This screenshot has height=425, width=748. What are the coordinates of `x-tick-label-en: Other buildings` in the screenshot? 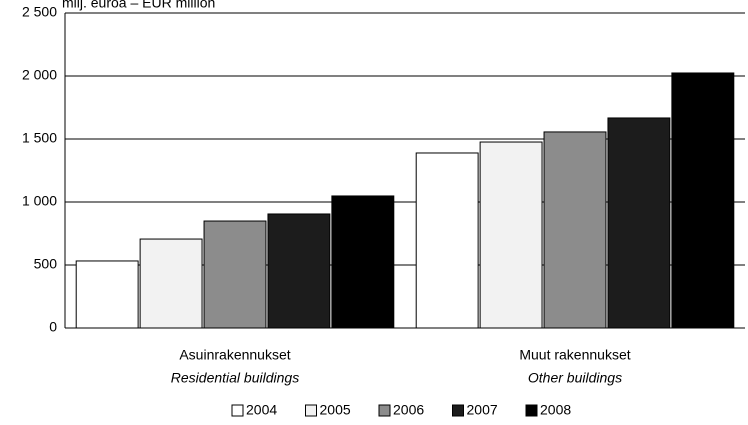 It's located at (575, 378).